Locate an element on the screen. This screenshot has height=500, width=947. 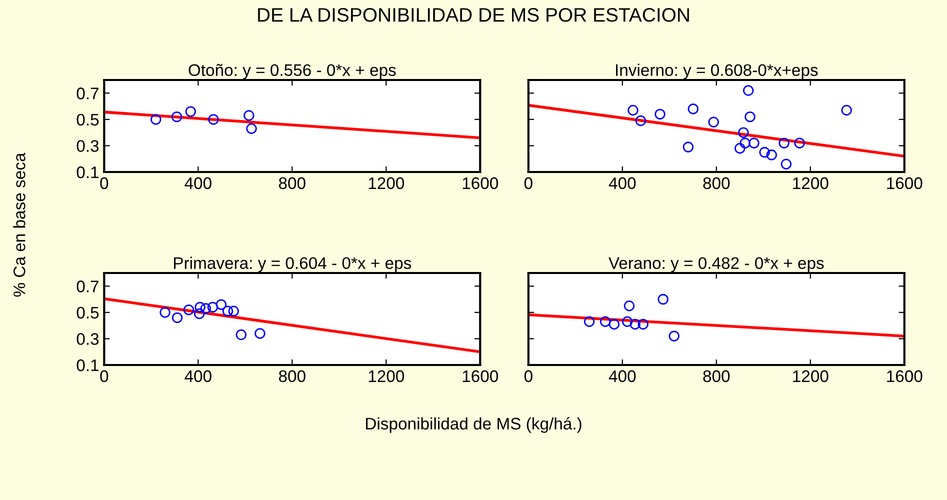
chart-title: Verano: y = 0.482 - 0*x + eps is located at coordinates (716, 264).